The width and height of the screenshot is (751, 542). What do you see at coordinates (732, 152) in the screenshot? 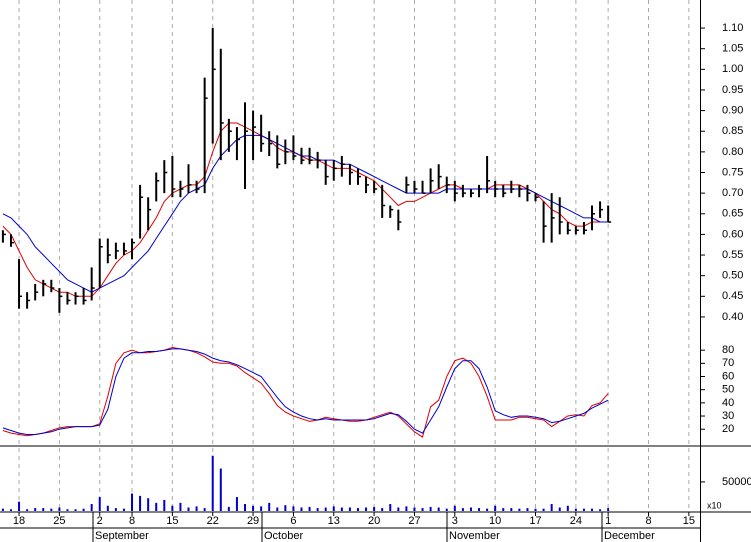
I see `y-tick-label: 0.80` at bounding box center [732, 152].